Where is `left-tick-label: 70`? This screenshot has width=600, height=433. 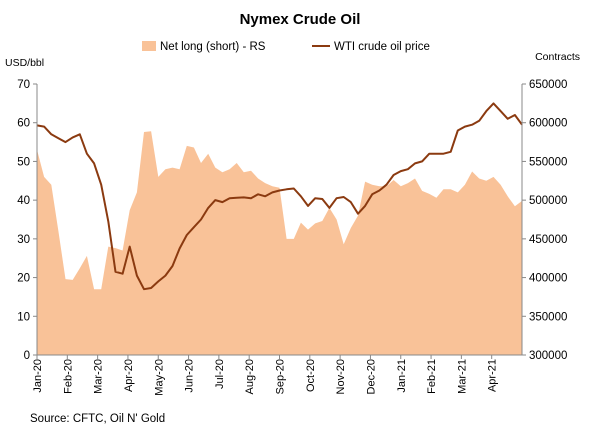 left-tick-label: 70 is located at coordinates (23, 85).